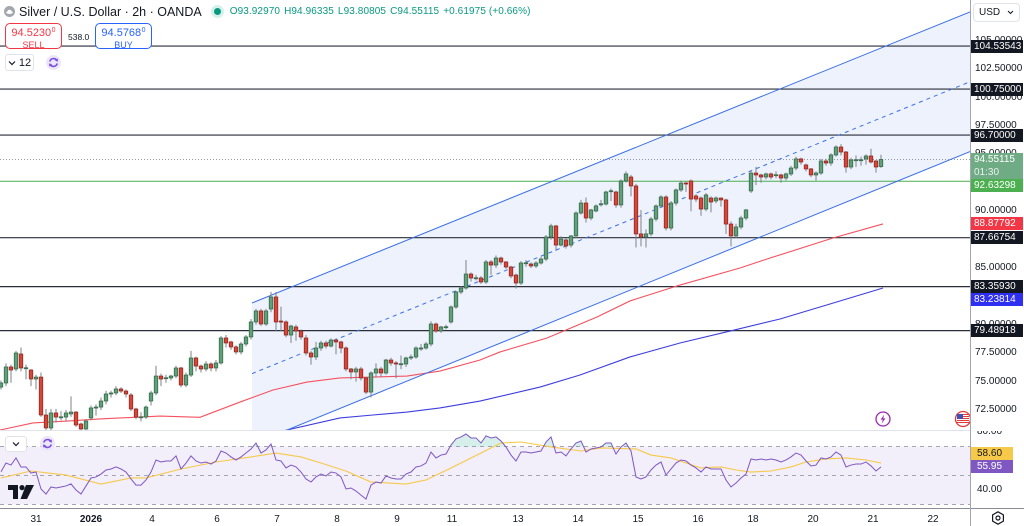 This screenshot has width=1024, height=526. What do you see at coordinates (998, 46) in the screenshot?
I see `price-badge-value: 104.53543` at bounding box center [998, 46].